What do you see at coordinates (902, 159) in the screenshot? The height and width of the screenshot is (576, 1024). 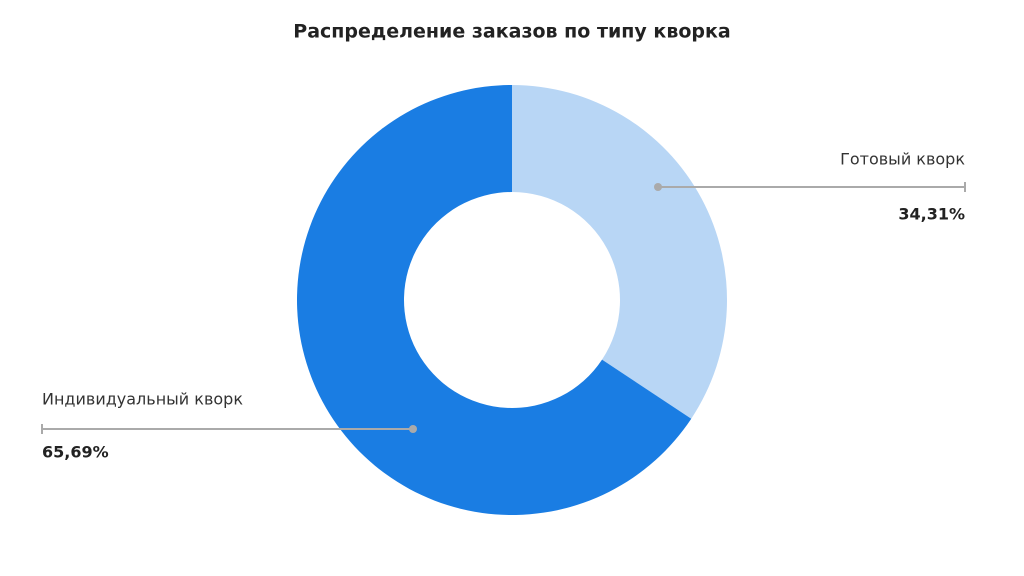 I see `category-label: Готовый кворк` at bounding box center [902, 159].